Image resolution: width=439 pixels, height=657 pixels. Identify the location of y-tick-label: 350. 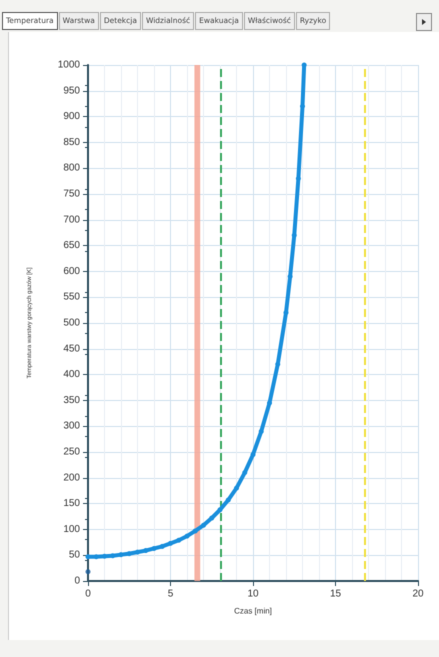
(71, 400).